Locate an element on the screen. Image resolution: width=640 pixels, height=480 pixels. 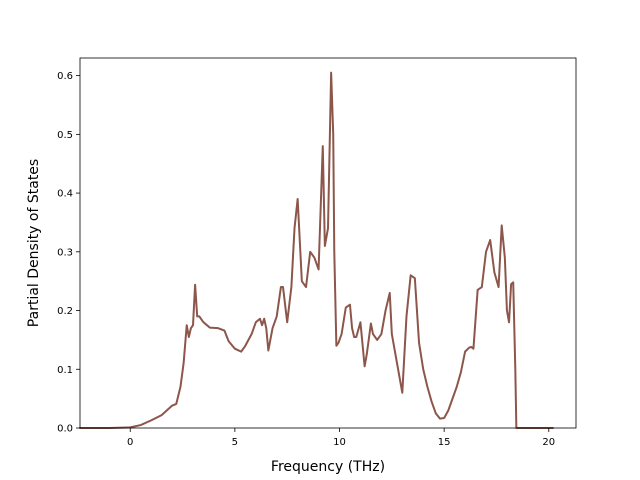
x-axis-label: Frequency (THz) is located at coordinates (328, 467).